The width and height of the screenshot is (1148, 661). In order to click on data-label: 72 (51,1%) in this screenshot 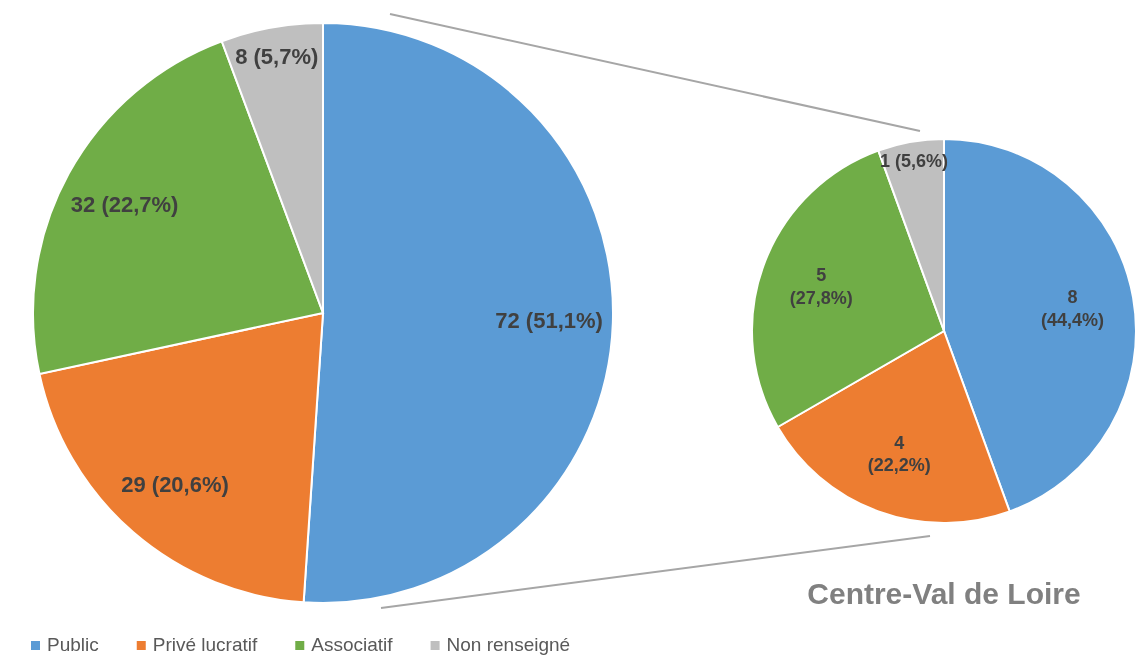, I will do `click(549, 321)`.